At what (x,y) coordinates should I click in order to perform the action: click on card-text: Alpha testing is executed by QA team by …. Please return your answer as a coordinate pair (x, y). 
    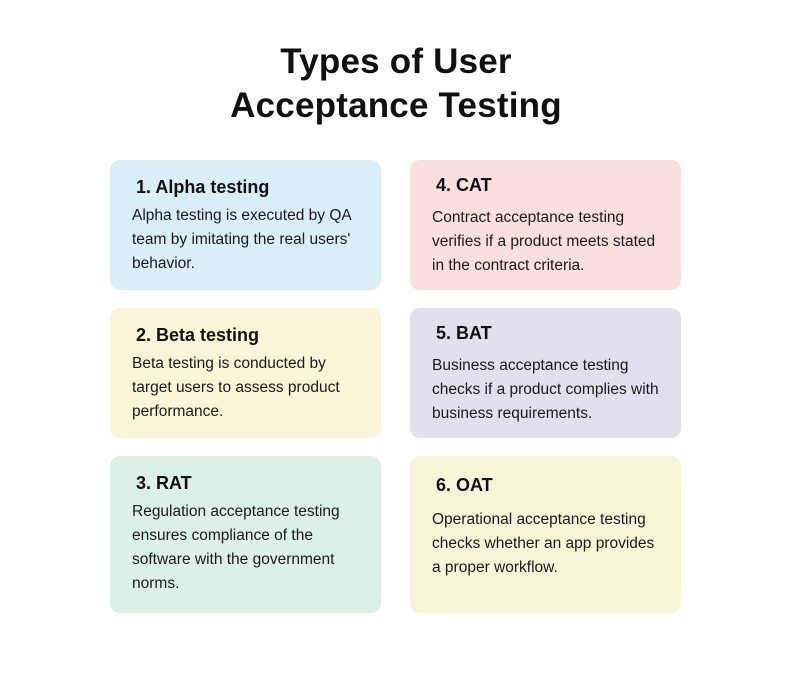
    Looking at the image, I should click on (241, 239).